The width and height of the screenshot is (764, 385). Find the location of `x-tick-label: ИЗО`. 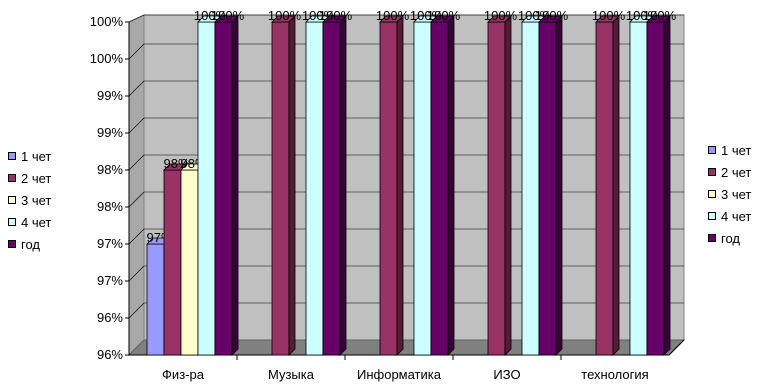

x-tick-label: ИЗО is located at coordinates (506, 374).